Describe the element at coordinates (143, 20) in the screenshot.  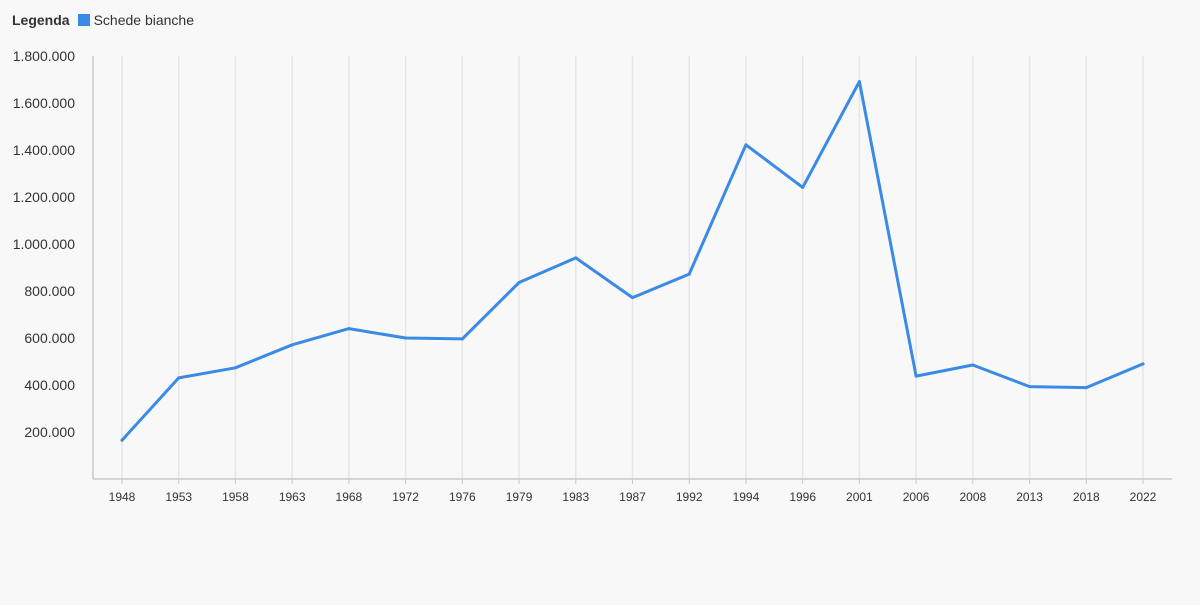
I see `legend-series-label: Schede bianche` at that location.